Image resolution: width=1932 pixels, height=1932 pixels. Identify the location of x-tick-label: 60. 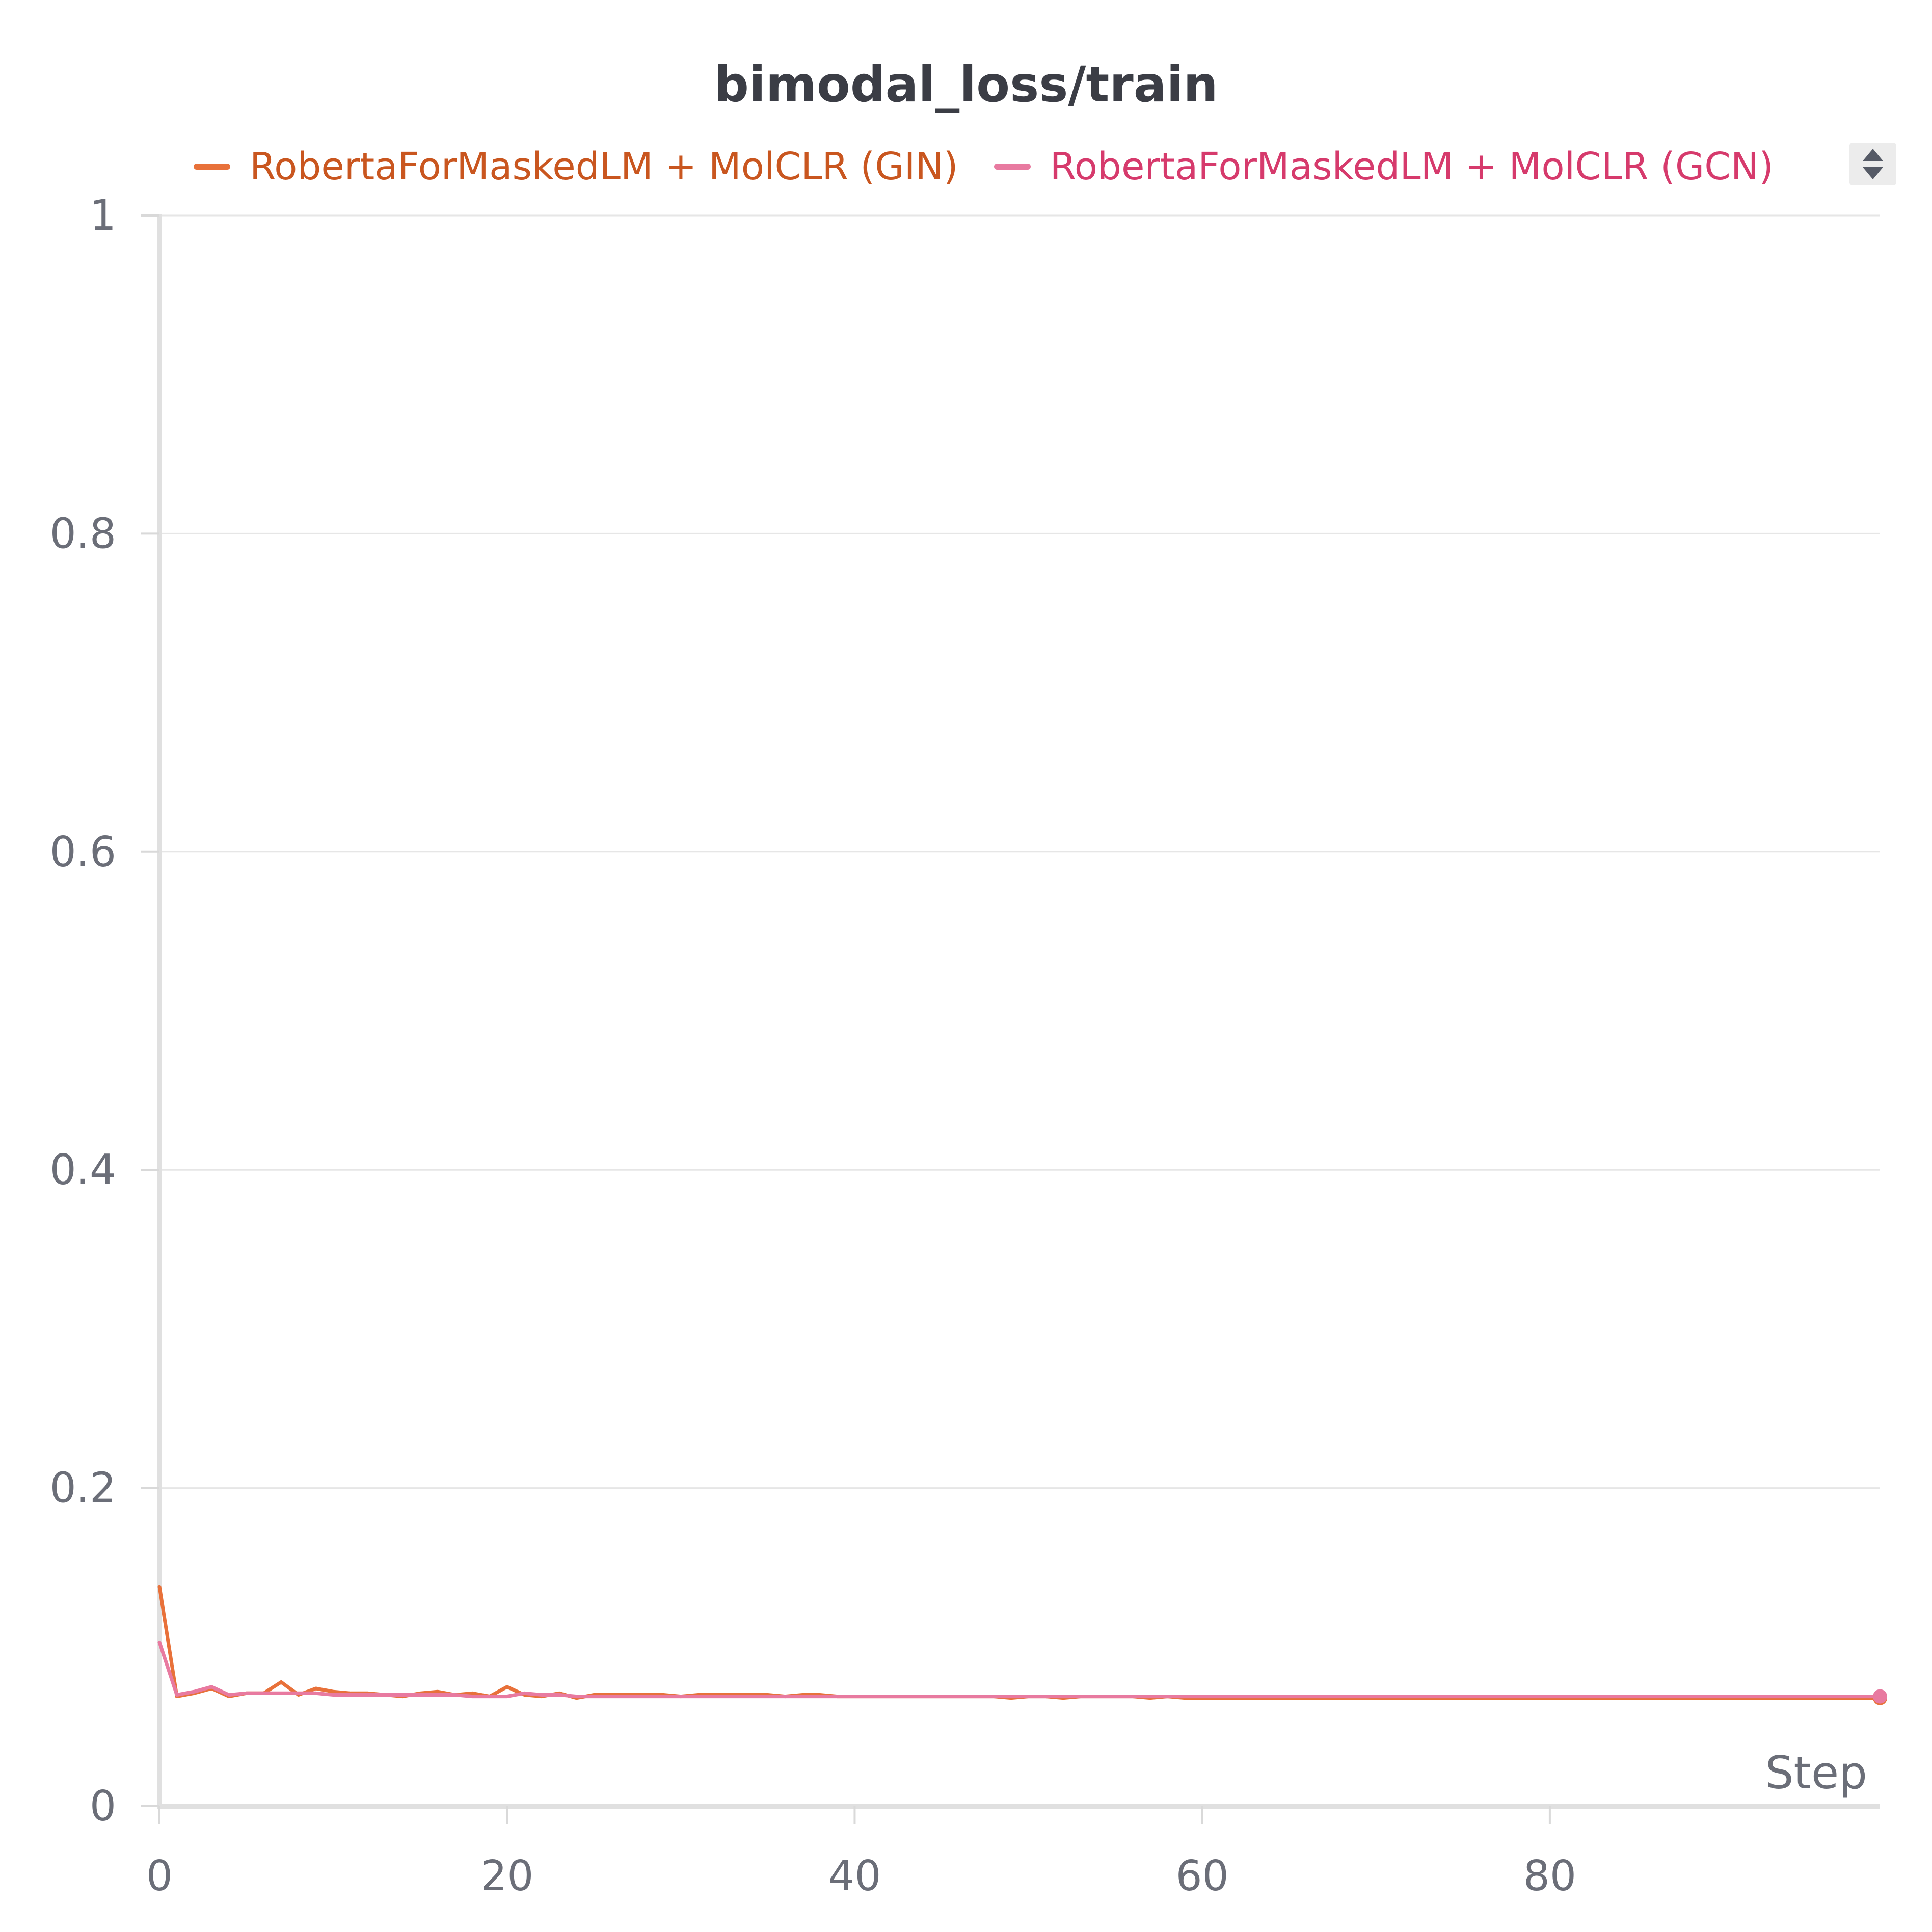
(1201, 1876).